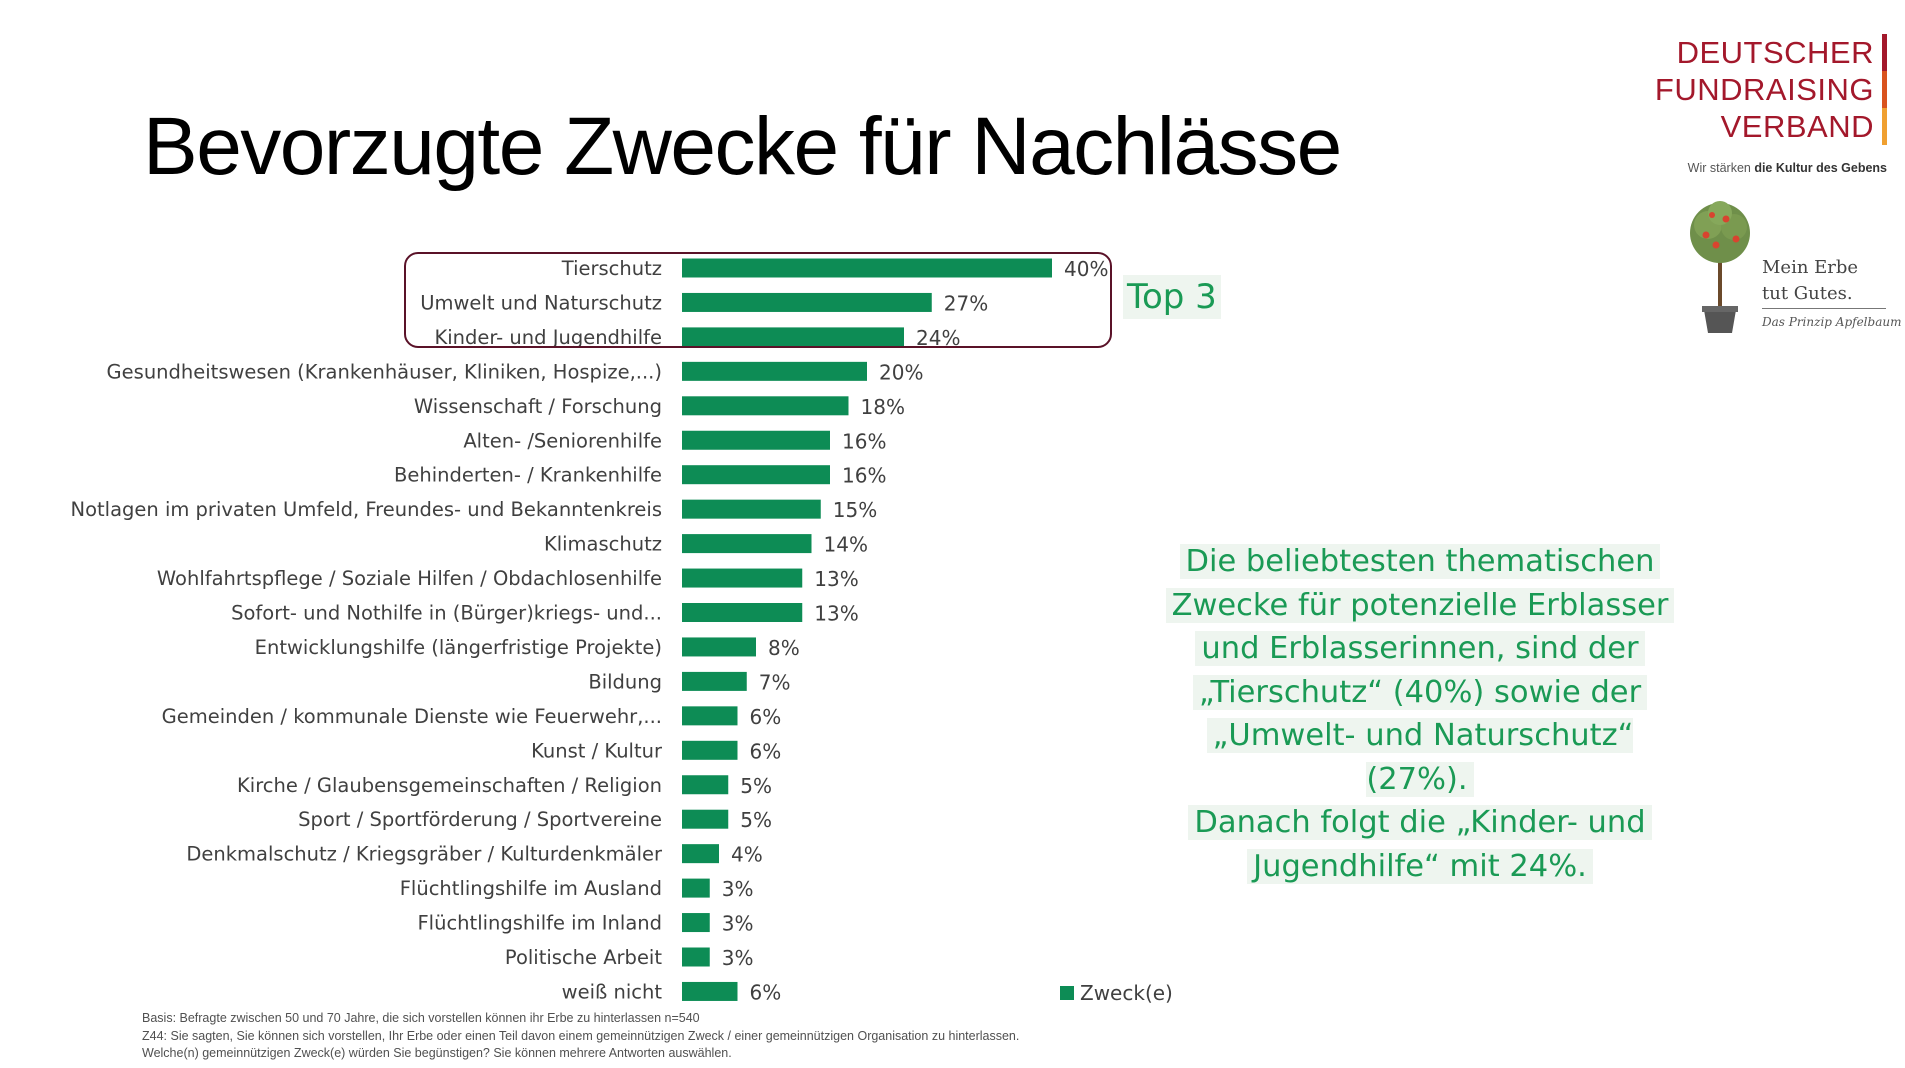 This screenshot has width=1905, height=1068. What do you see at coordinates (1832, 322) in the screenshot?
I see `erbe-subtitle: Das Prinzip Apfelbaum` at bounding box center [1832, 322].